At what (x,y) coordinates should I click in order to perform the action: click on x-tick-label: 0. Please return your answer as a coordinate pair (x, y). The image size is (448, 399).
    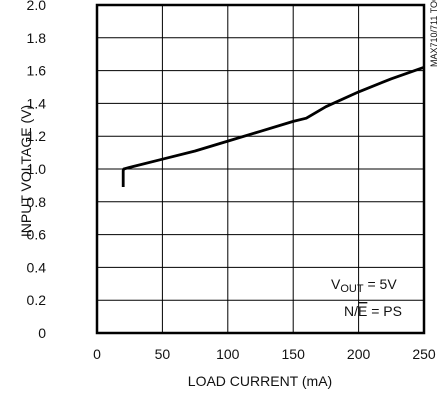
    Looking at the image, I should click on (97, 354).